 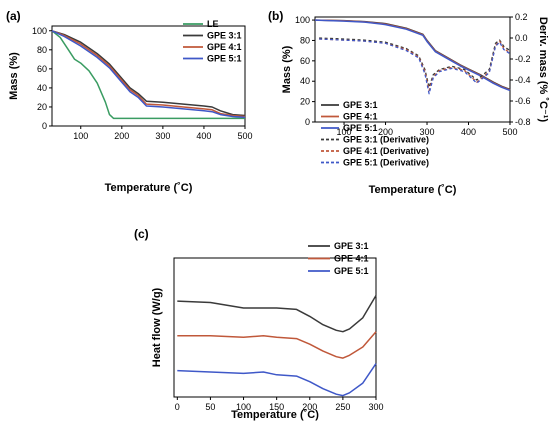 What do you see at coordinates (305, 40) in the screenshot?
I see `p1-y-tick-label: 80` at bounding box center [305, 40].